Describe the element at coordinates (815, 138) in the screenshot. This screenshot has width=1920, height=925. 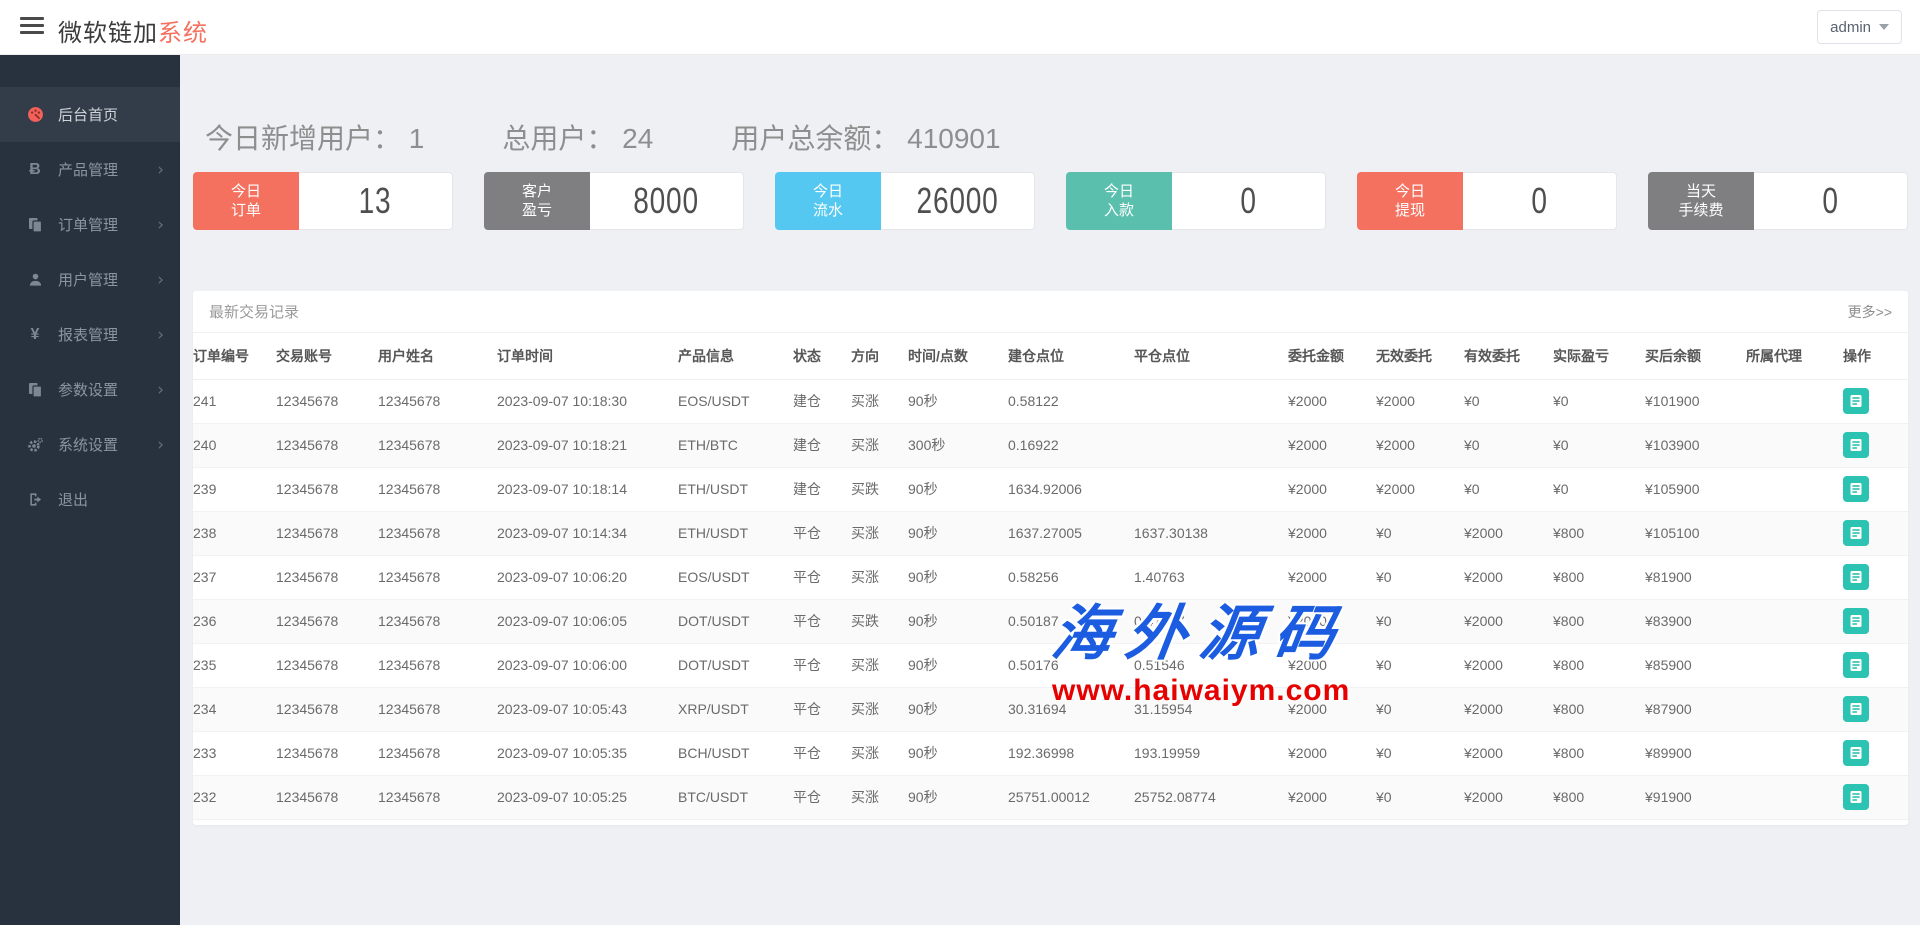
I see `stat-label: 用户总余额：` at that location.